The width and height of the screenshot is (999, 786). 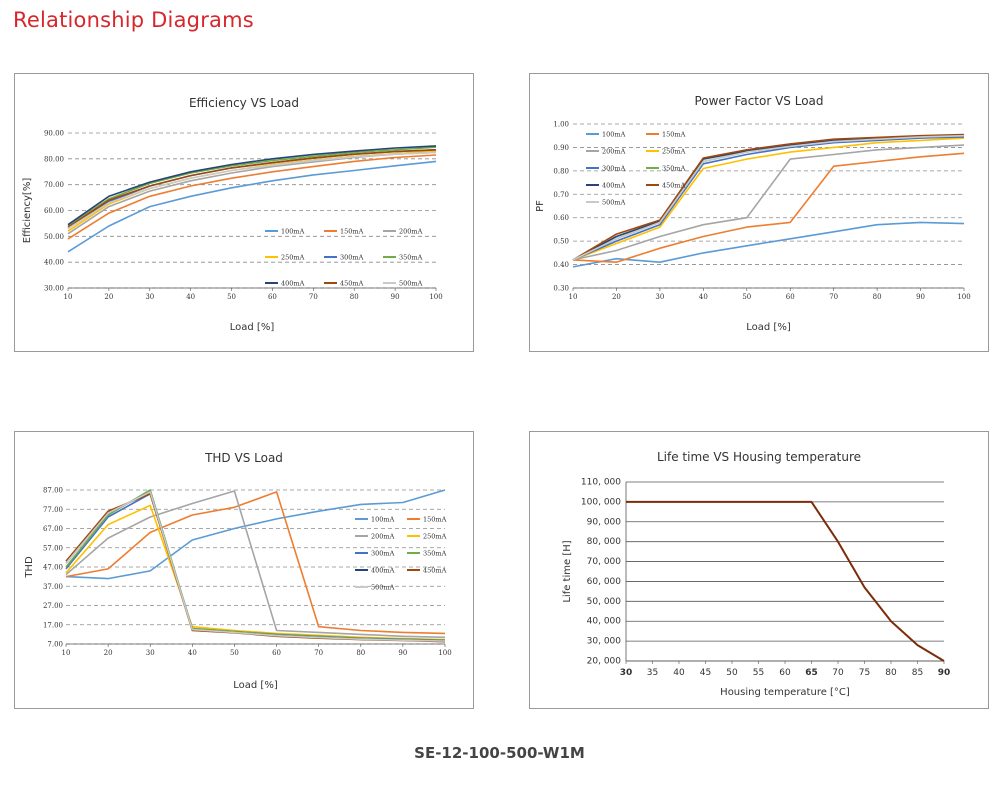 I want to click on series-line-150mA, so click(x=252, y=197).